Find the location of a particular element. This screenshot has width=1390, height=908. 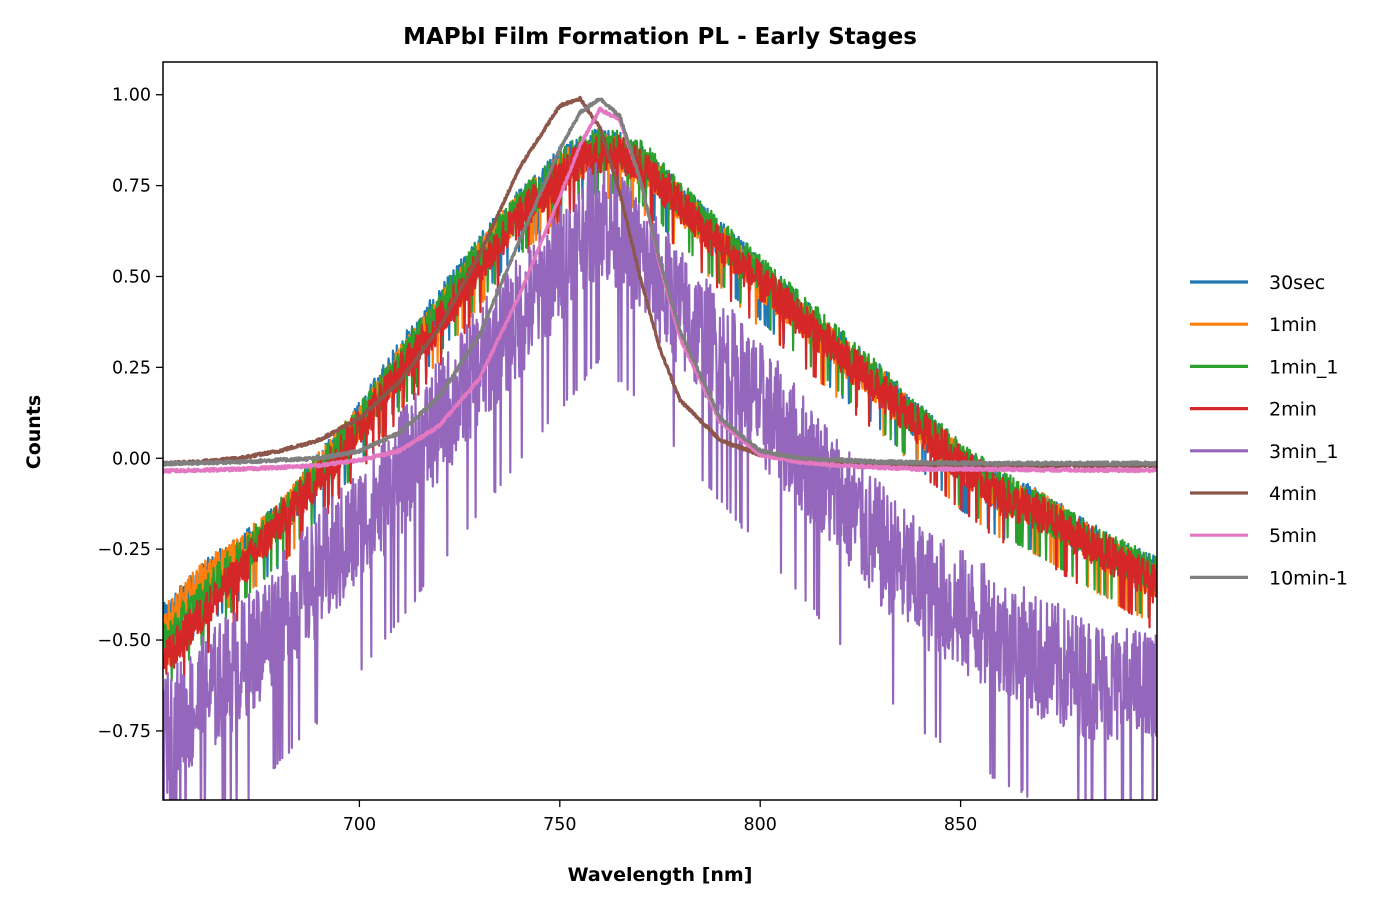

x-axis: 700 750 800 850 is located at coordinates (660, 817).